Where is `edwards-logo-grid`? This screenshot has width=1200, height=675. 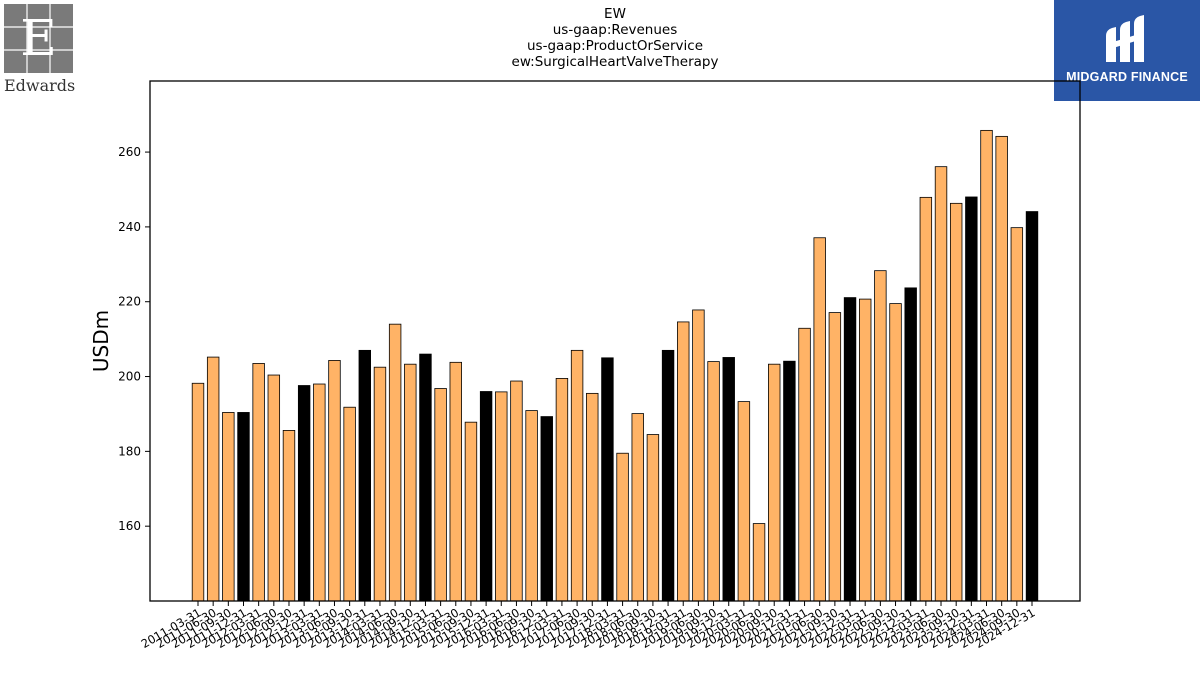
edwards-logo-grid is located at coordinates (38, 38).